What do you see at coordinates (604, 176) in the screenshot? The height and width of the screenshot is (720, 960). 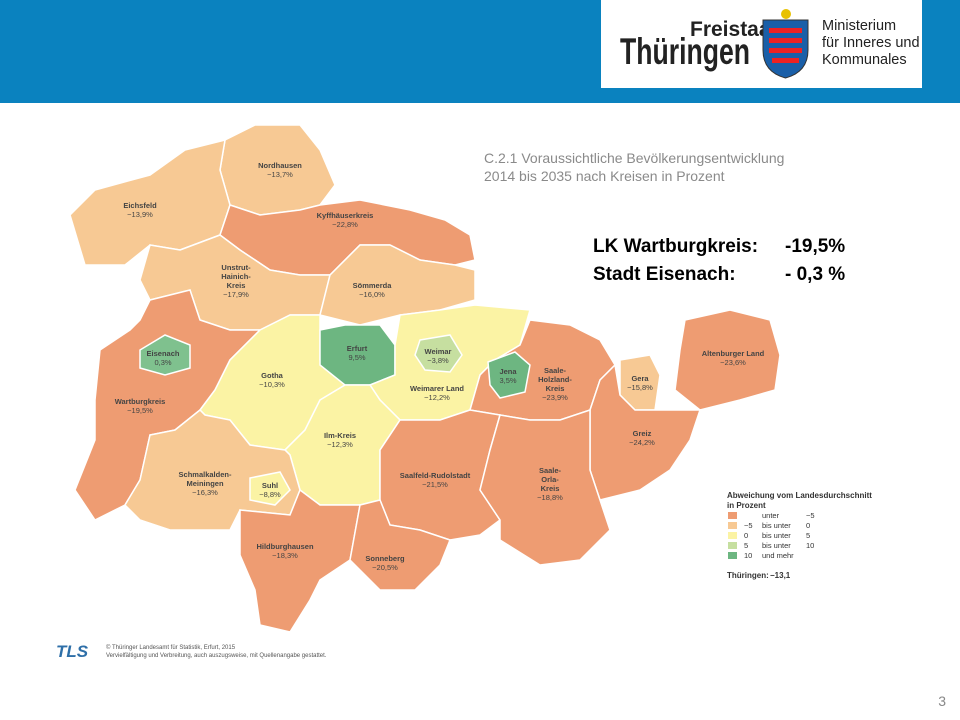 I see `map-title: 2014 bis 2035 nach Kreisen in Prozent` at bounding box center [604, 176].